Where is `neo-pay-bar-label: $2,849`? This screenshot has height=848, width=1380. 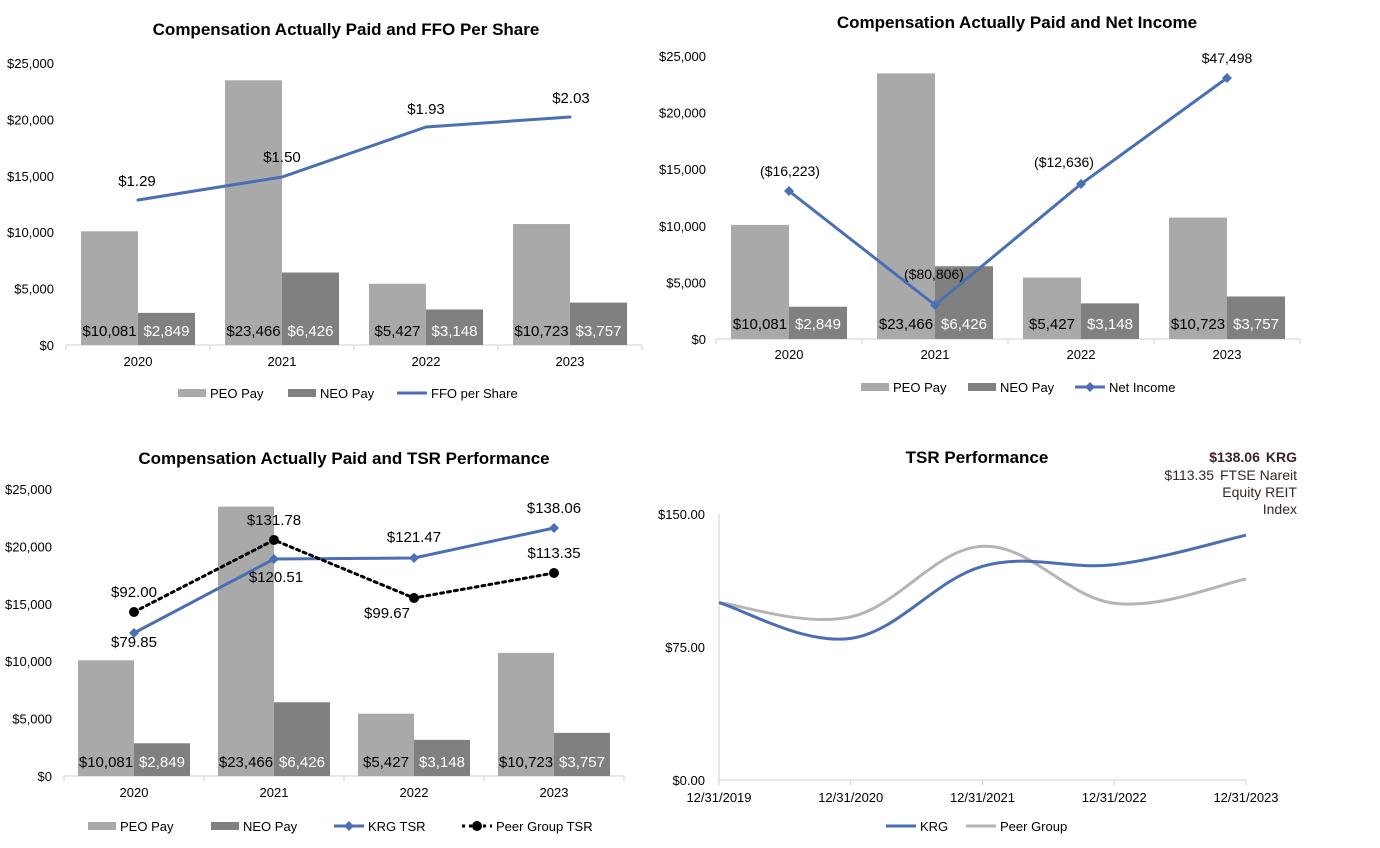 neo-pay-bar-label: $2,849 is located at coordinates (818, 324).